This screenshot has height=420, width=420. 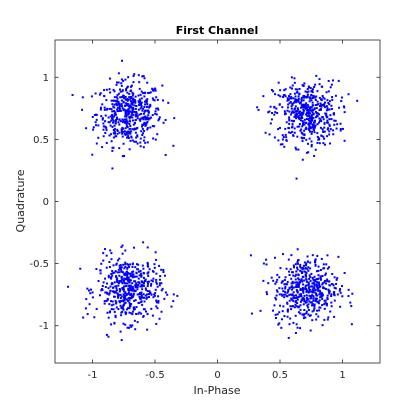 I want to click on chart-title: First Channel, so click(x=217, y=30).